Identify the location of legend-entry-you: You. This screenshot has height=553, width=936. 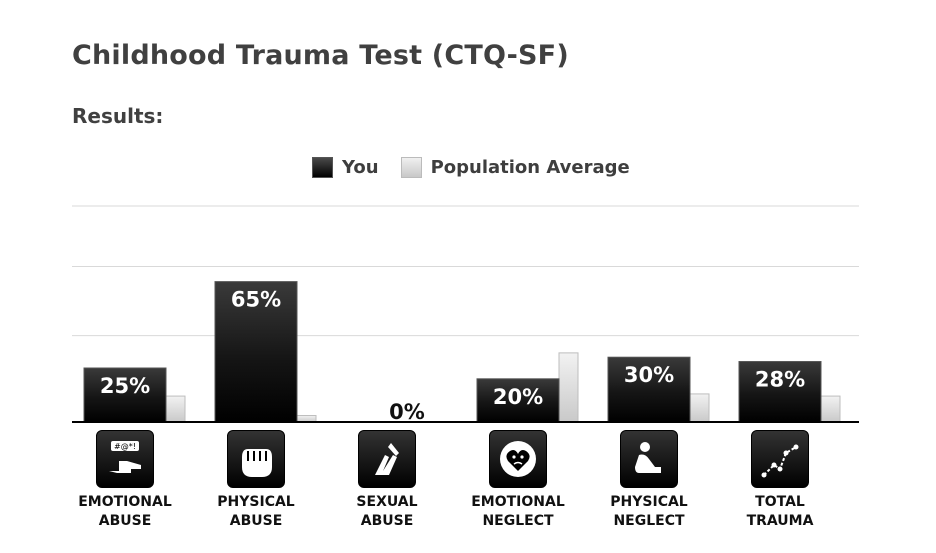
(345, 167).